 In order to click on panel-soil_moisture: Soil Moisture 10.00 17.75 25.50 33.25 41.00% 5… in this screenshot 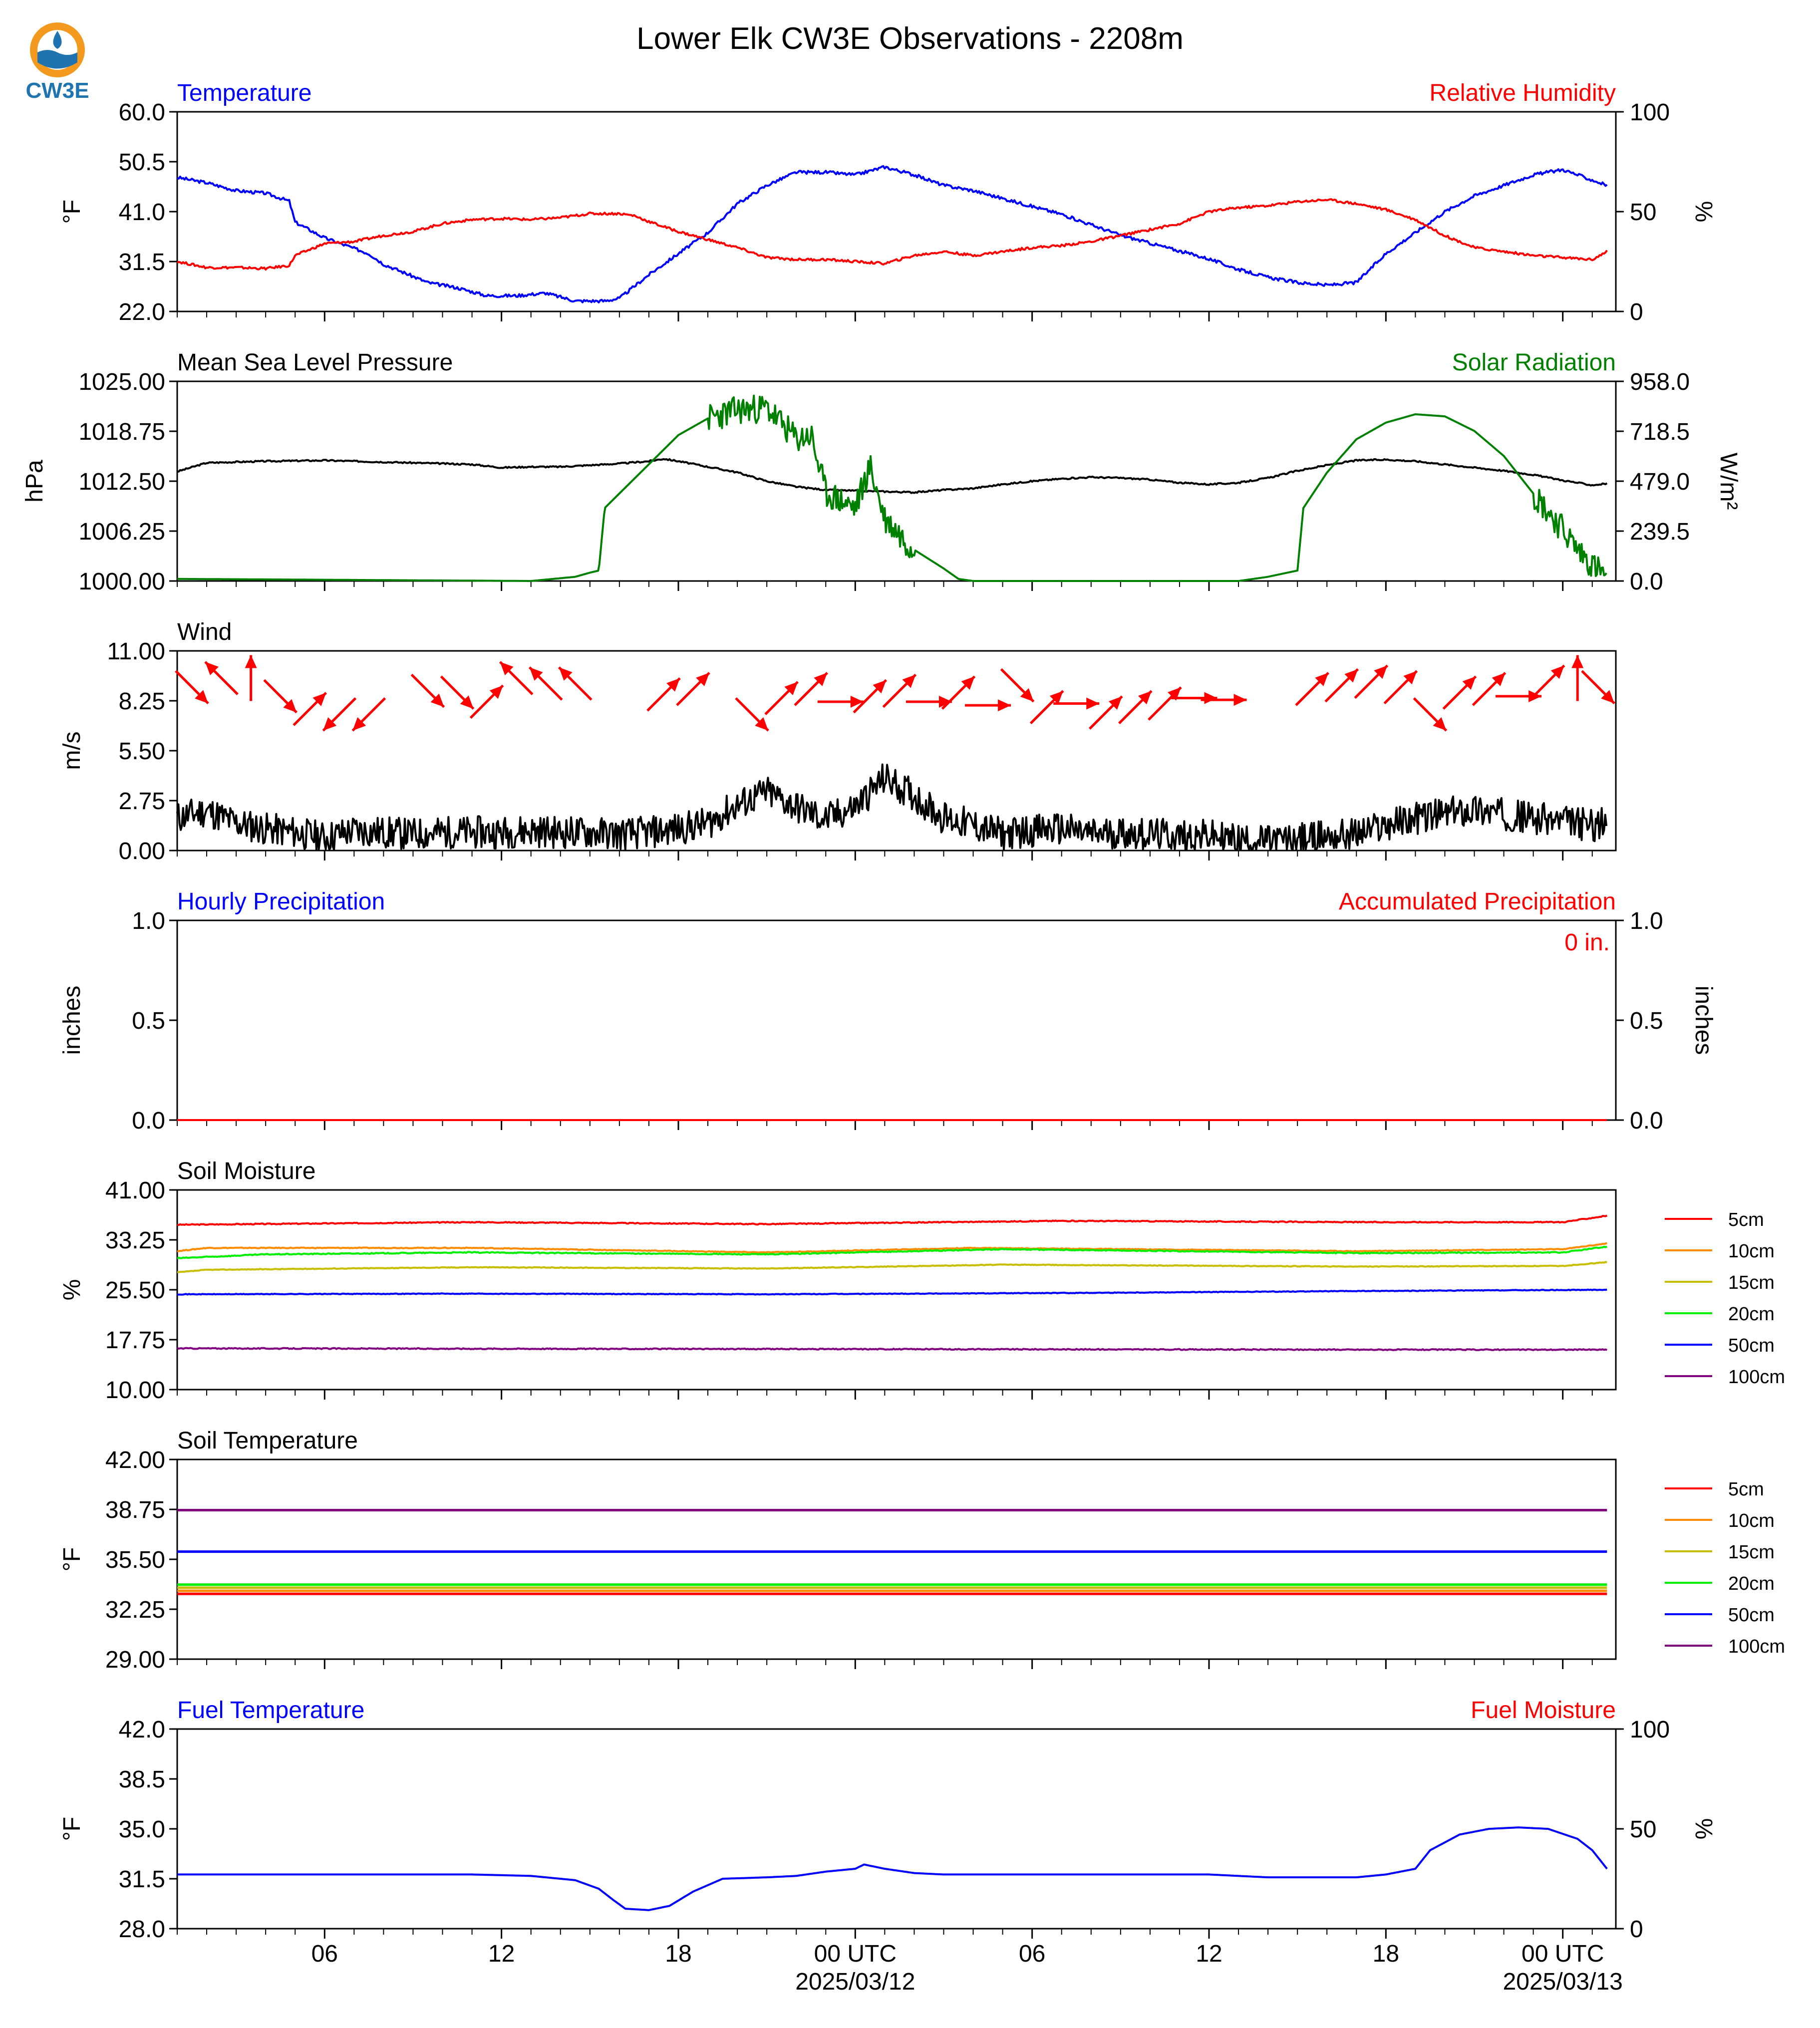, I will do `click(922, 1281)`.